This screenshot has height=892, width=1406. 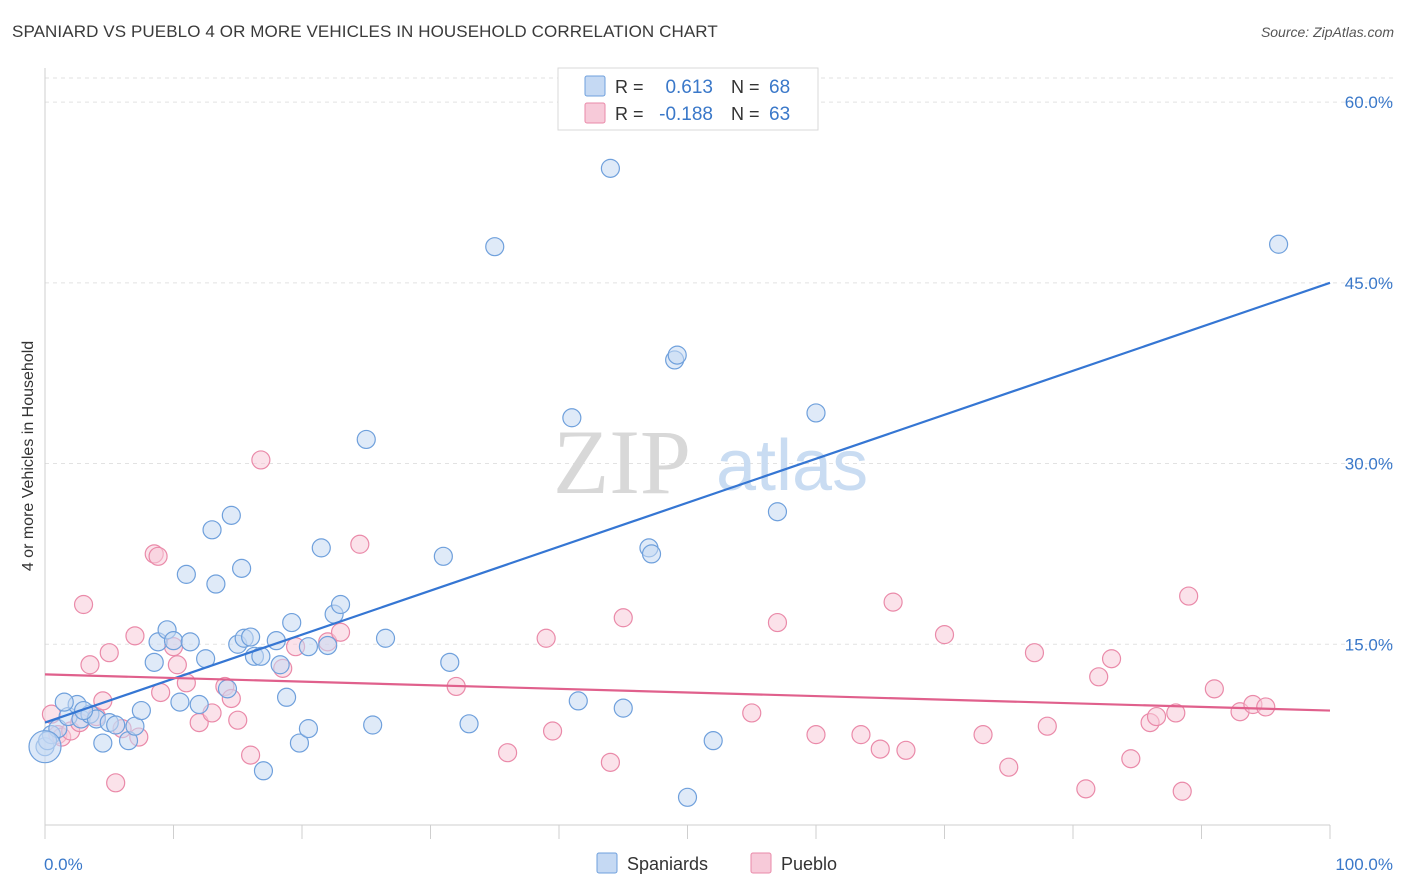 I want to click on legend-n-label-1: N =, so click(x=745, y=87).